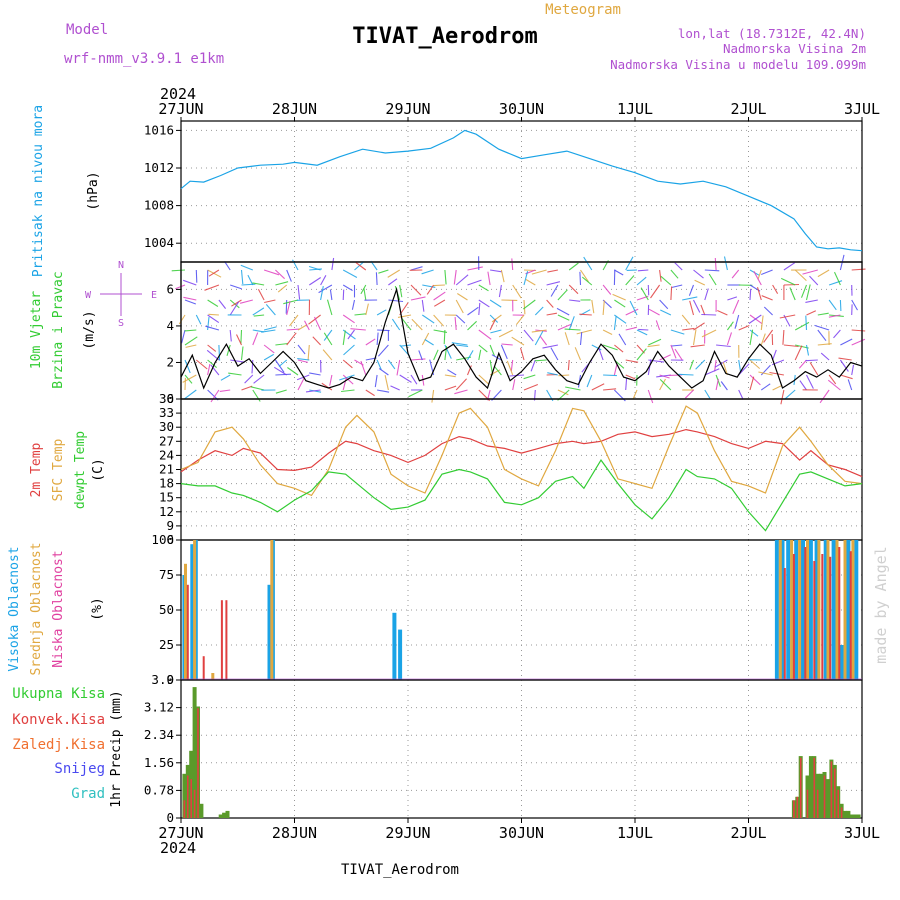 The height and width of the screenshot is (900, 900). I want to click on temp-unit-label: (C), so click(98, 469).